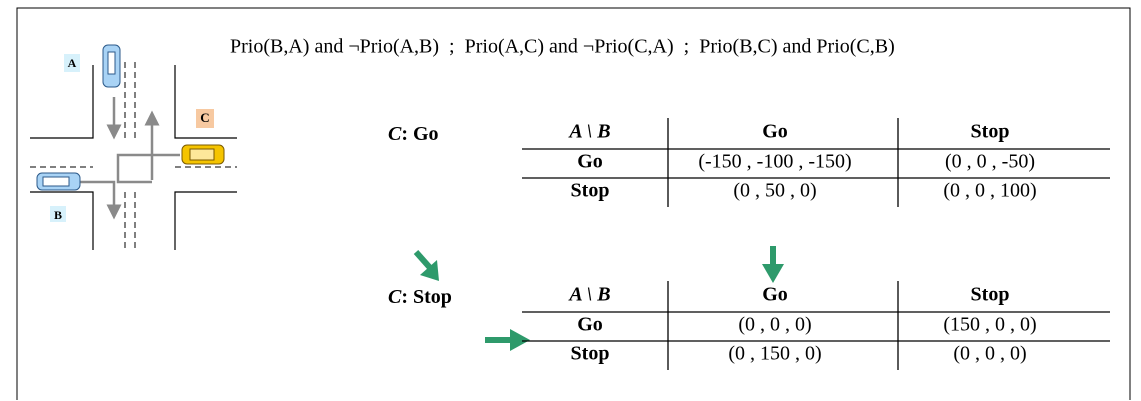 Image resolution: width=1141 pixels, height=401 pixels. Describe the element at coordinates (426, 297) in the screenshot. I see `action: : Stop` at that location.